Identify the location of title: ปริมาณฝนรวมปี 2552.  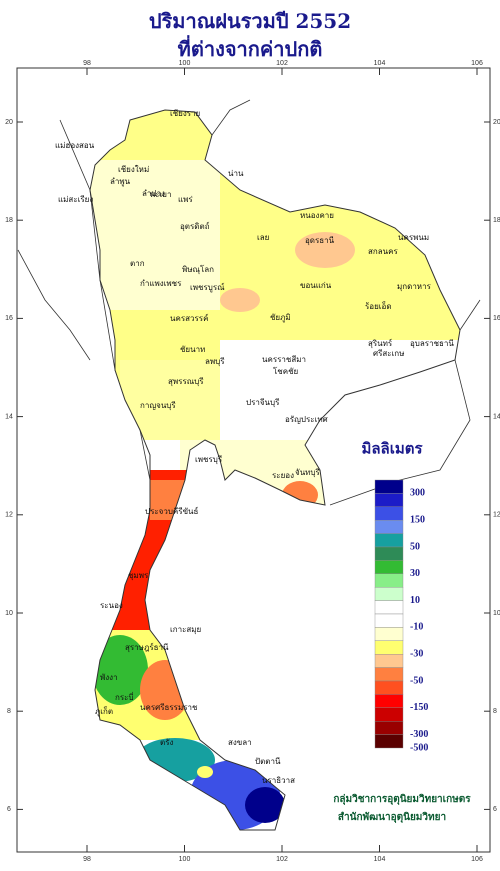
(250, 21).